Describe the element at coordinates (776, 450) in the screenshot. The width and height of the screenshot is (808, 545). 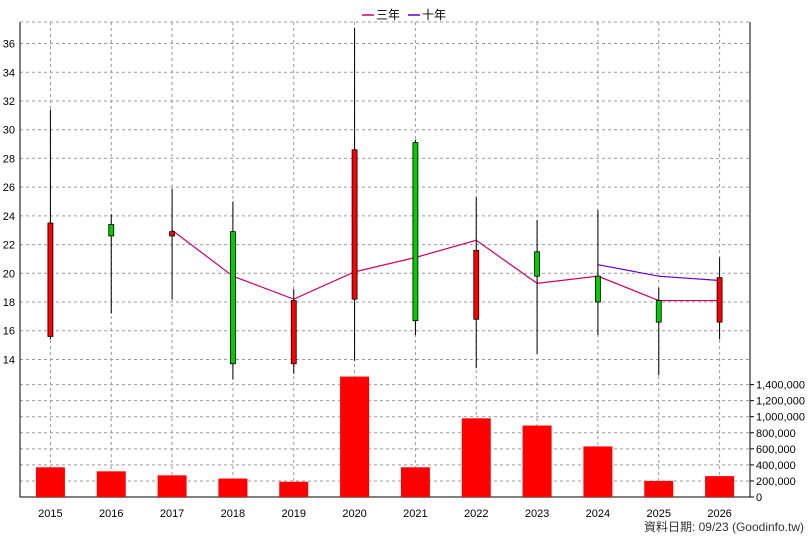
I see `volume-tick-label: 600,000` at that location.